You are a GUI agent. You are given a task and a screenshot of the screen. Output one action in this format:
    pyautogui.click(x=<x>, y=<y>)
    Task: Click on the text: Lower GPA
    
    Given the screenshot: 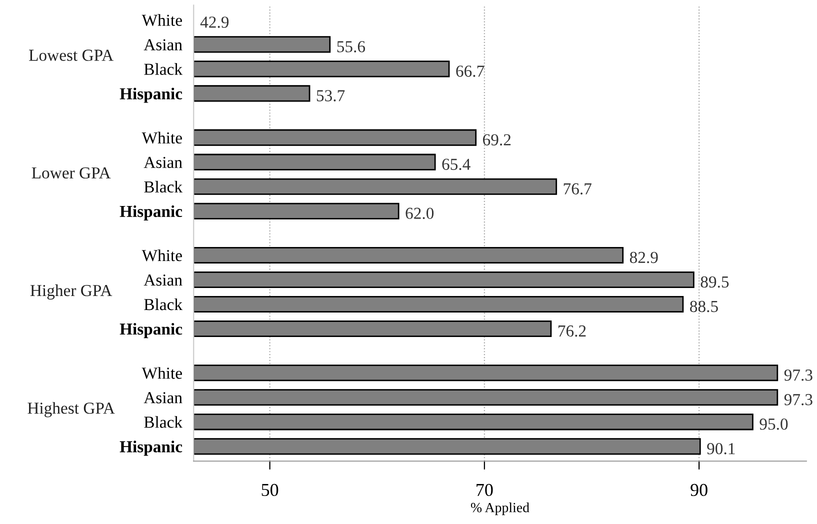 What is the action you would take?
    pyautogui.click(x=71, y=173)
    